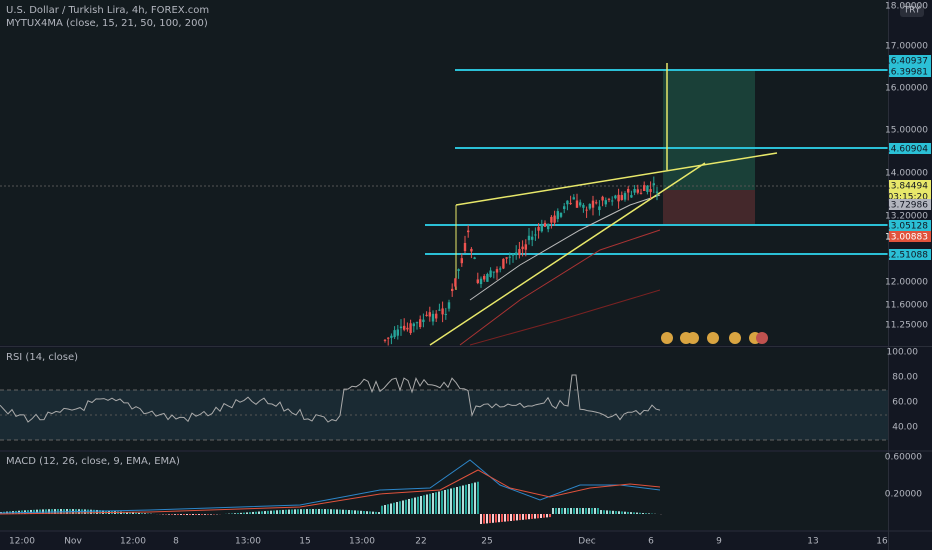 Image resolution: width=932 pixels, height=550 pixels. What do you see at coordinates (905, 403) in the screenshot?
I see `rsi-label: 60.00` at bounding box center [905, 403].